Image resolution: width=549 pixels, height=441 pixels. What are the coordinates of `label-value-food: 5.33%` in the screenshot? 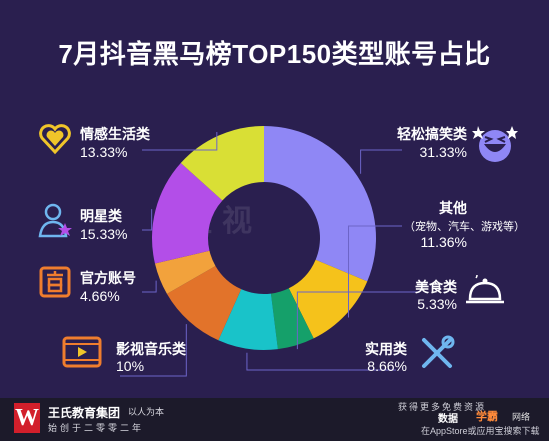 It's located at (437, 304).